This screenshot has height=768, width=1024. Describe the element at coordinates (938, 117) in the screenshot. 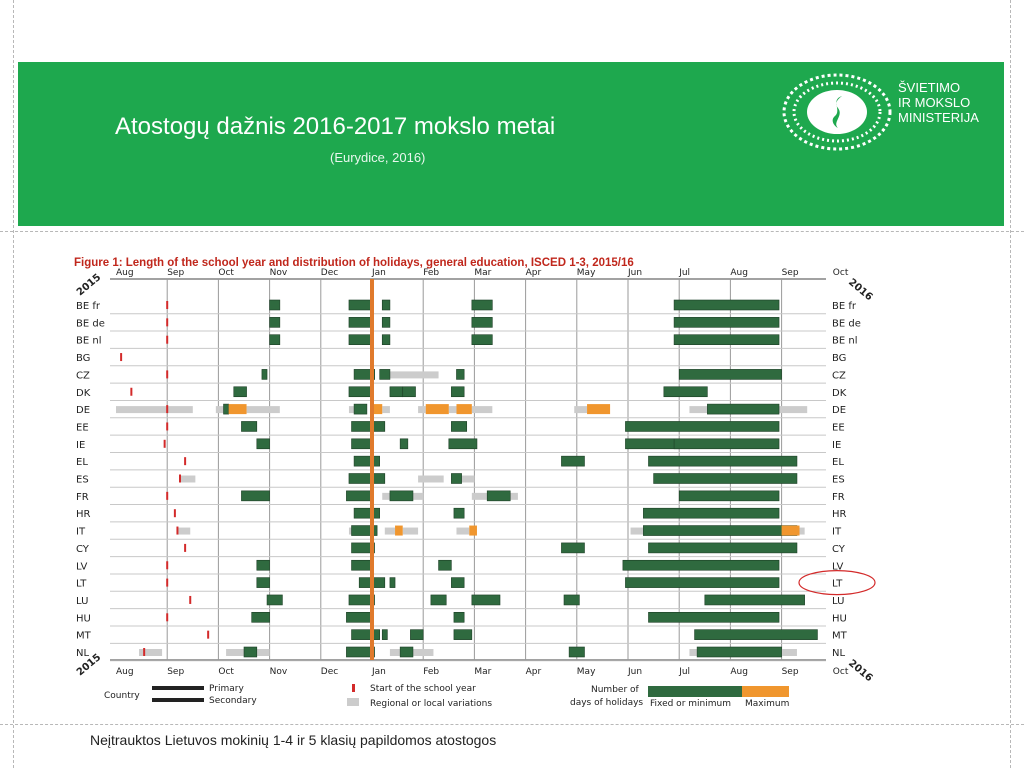

I see `logo-line-3: MINISTERIJA` at that location.